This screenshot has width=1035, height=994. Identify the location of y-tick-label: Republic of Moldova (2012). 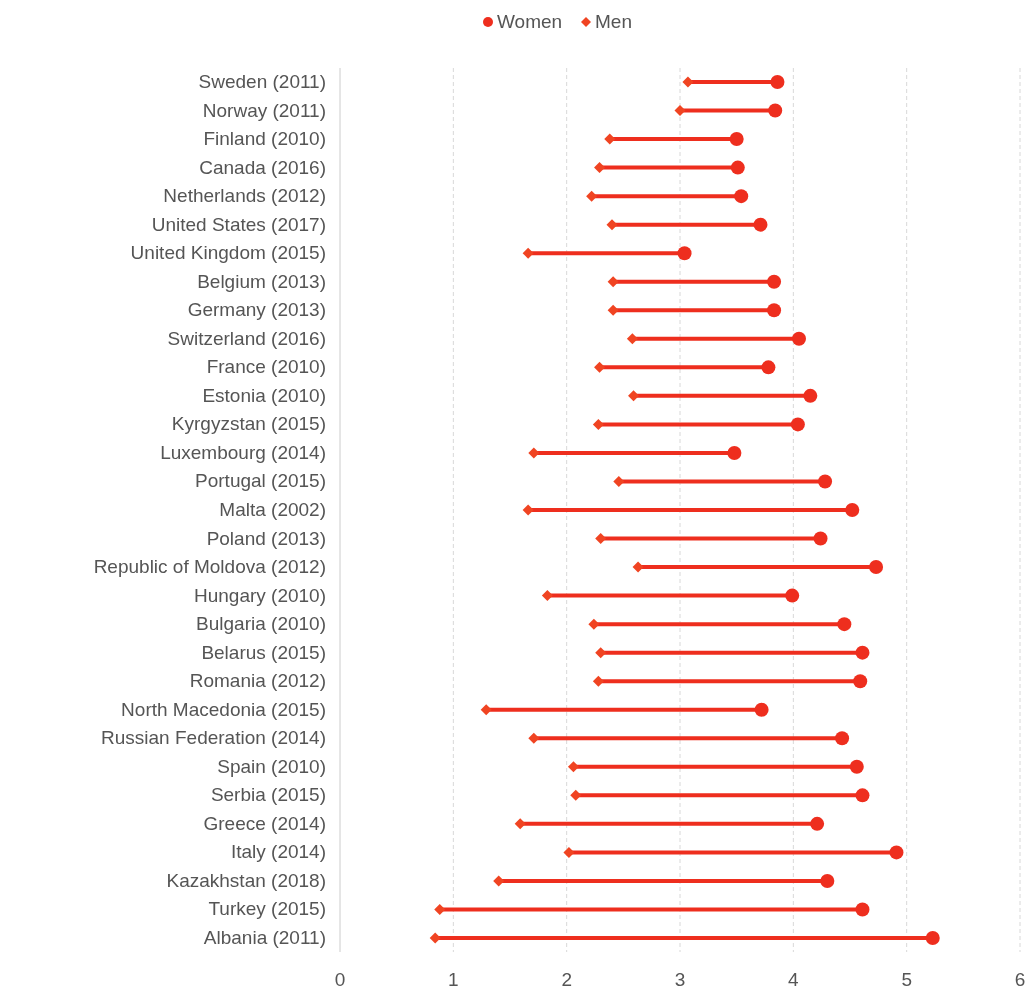
(209, 567).